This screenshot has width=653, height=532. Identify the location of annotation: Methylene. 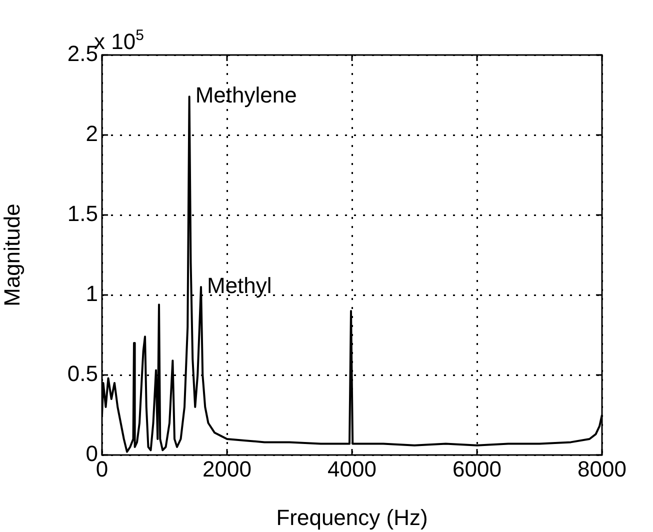
(246, 95).